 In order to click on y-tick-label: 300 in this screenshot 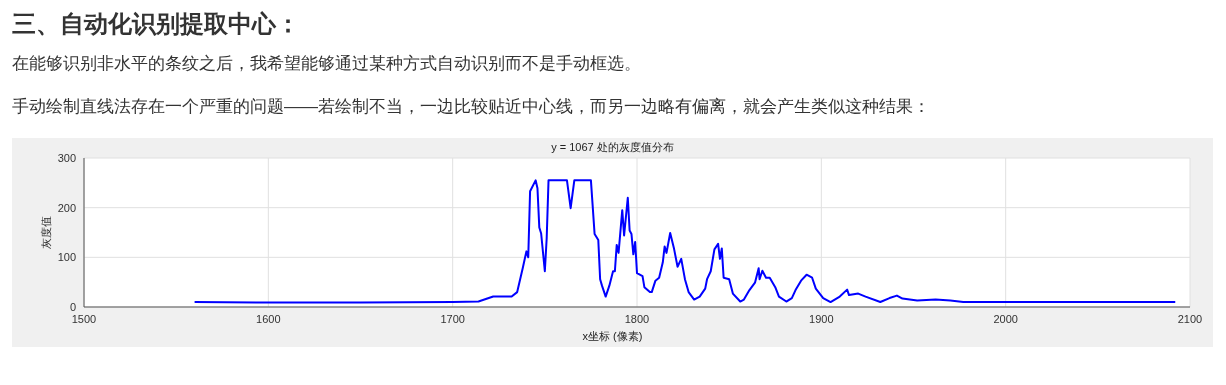, I will do `click(66, 157)`.